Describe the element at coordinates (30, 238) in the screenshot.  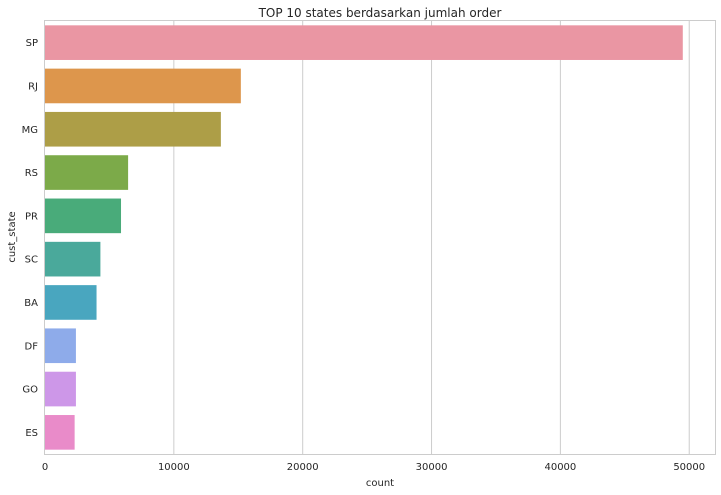
I see `y-tick-labels: SP RJ MG RS PR SC BA DF GO ES` at that location.